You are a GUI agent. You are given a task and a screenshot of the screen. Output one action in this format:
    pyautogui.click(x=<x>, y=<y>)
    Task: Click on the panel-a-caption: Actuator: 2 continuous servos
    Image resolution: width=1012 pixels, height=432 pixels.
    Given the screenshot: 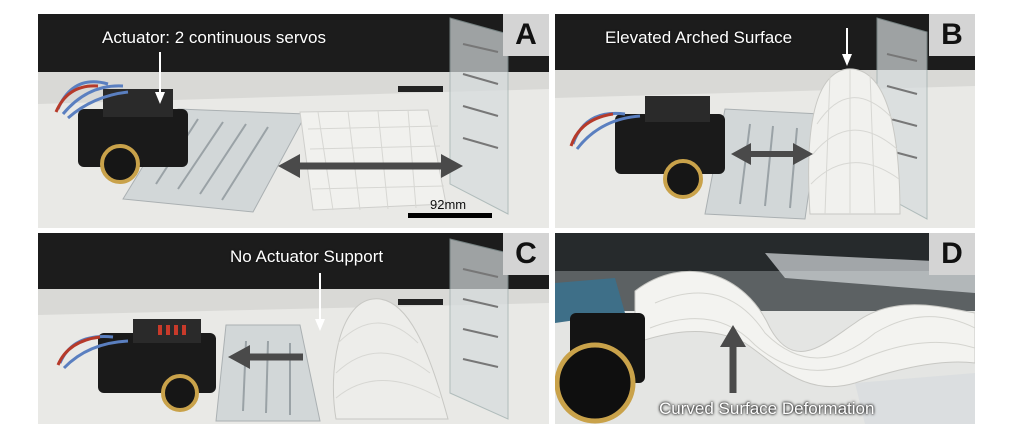 What is the action you would take?
    pyautogui.click(x=214, y=37)
    